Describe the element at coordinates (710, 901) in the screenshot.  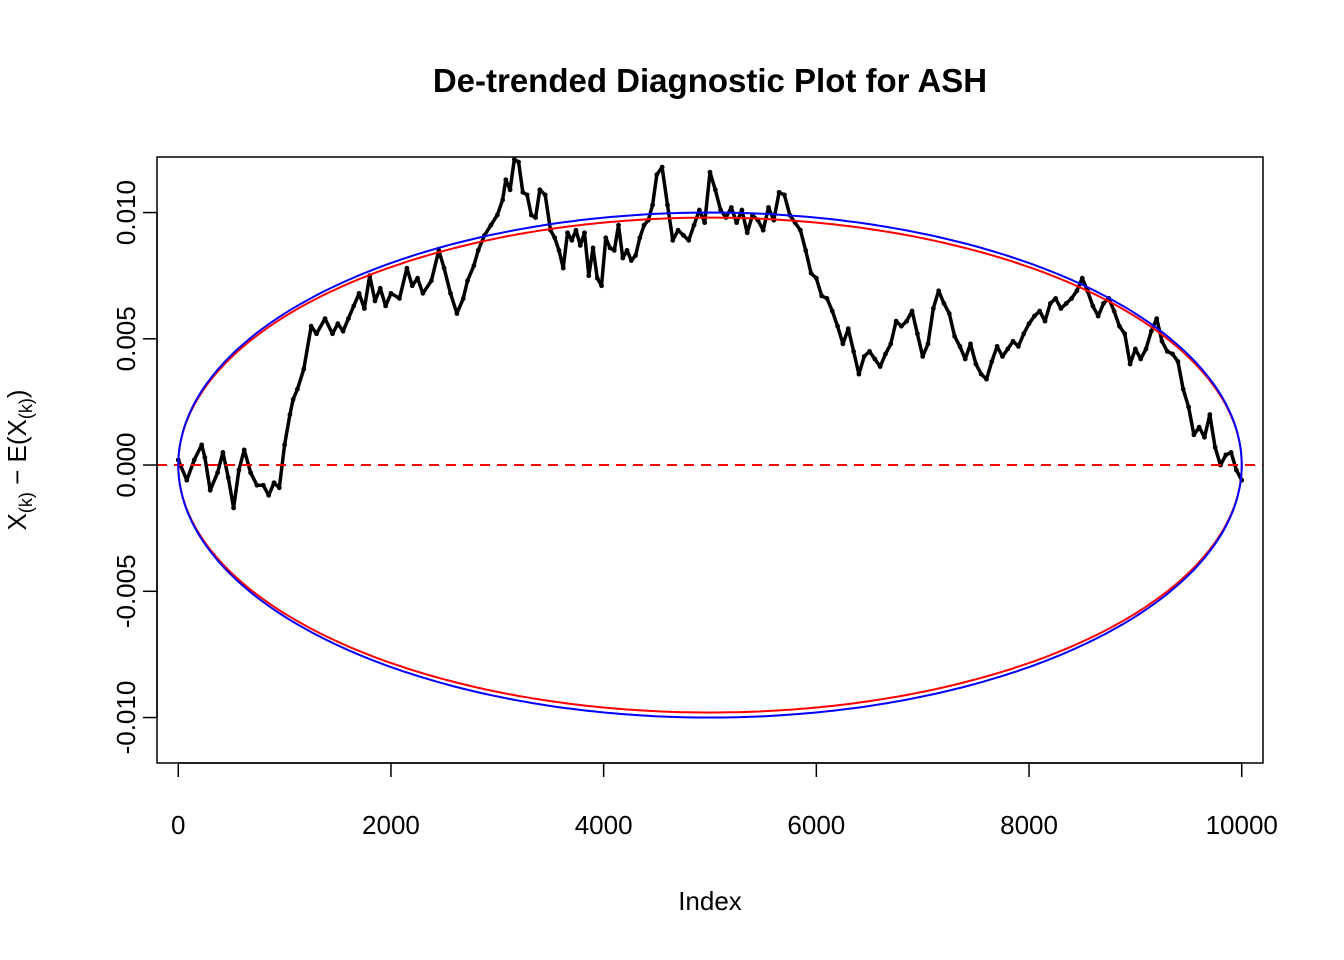
I see `x-axis-label: Index` at that location.